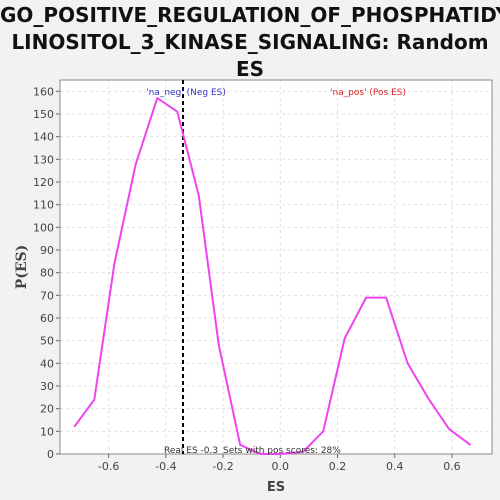 The height and width of the screenshot is (500, 500). Describe the element at coordinates (47, 363) in the screenshot. I see `y-tick-label: 40` at that location.